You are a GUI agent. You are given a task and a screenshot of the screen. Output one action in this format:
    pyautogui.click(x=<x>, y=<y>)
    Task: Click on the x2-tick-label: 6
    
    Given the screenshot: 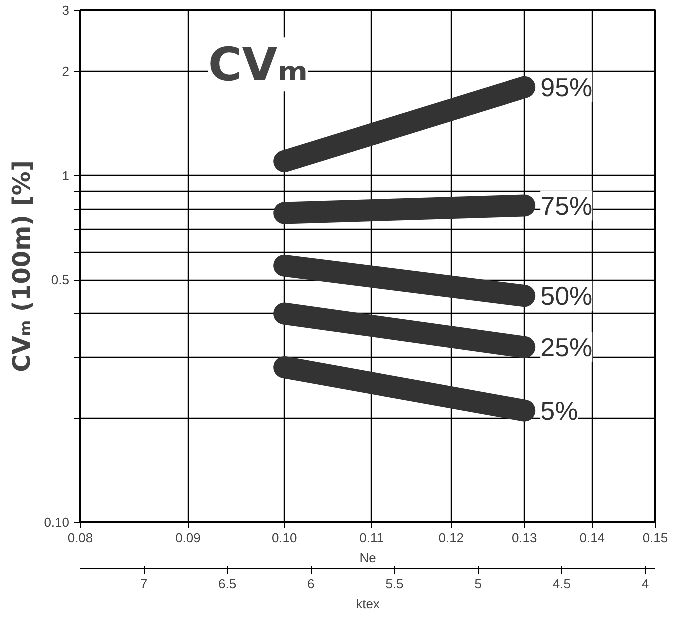 What is the action you would take?
    pyautogui.click(x=311, y=584)
    